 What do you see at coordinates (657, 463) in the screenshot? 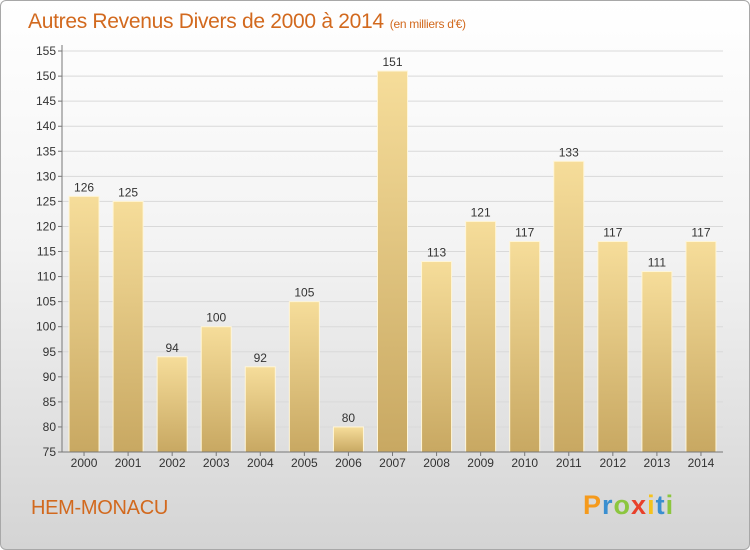
I see `x-tick-label: 2013` at bounding box center [657, 463].